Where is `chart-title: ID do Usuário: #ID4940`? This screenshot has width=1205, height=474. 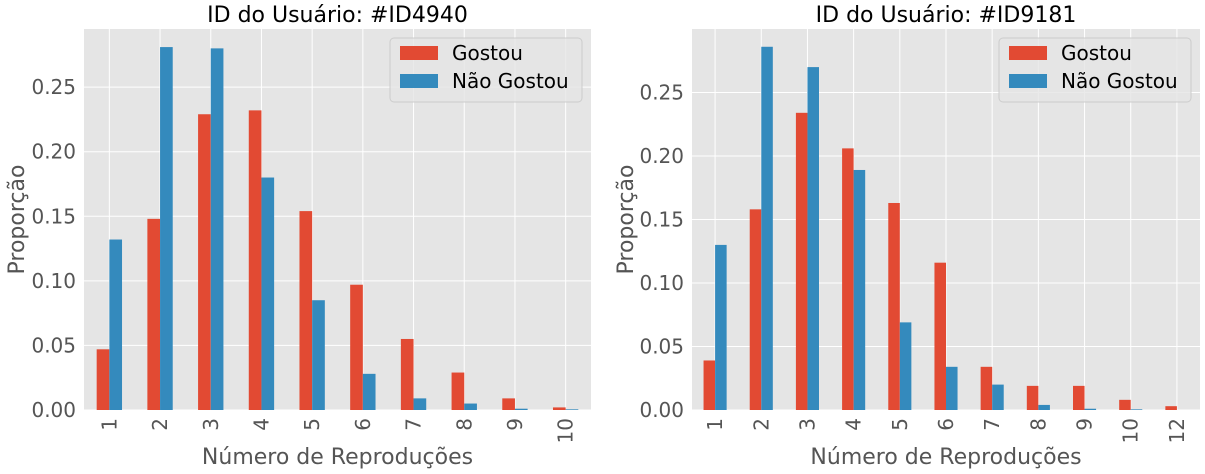 chart-title: ID do Usuário: #ID4940 is located at coordinates (337, 15).